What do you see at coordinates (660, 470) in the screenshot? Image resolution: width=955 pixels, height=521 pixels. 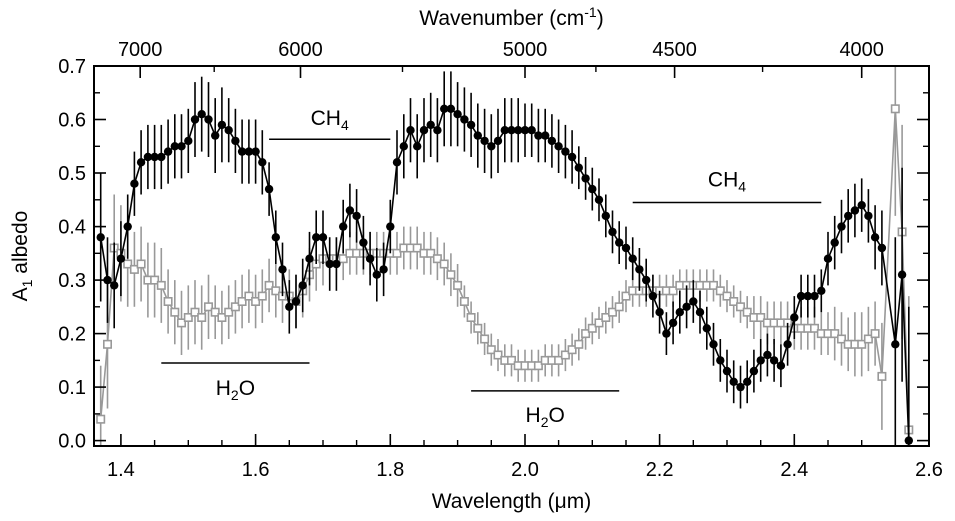 I see `x-tick-label: 2.2` at bounding box center [660, 470].